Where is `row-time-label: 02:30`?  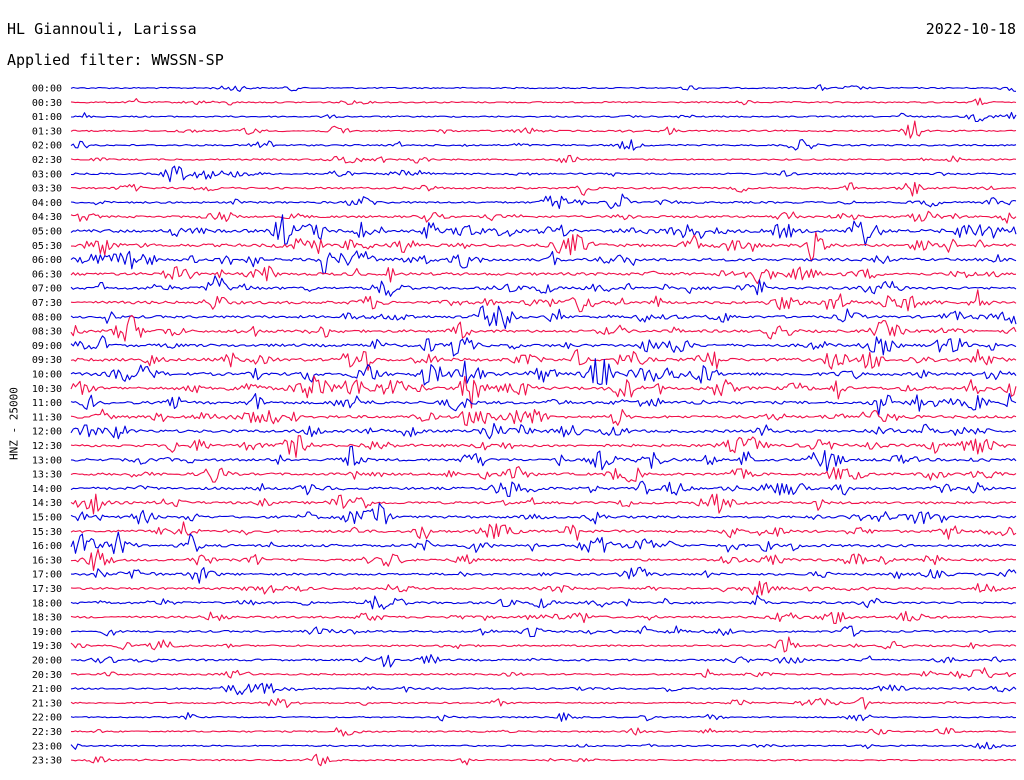 row-time-label: 02:30 is located at coordinates (47, 160).